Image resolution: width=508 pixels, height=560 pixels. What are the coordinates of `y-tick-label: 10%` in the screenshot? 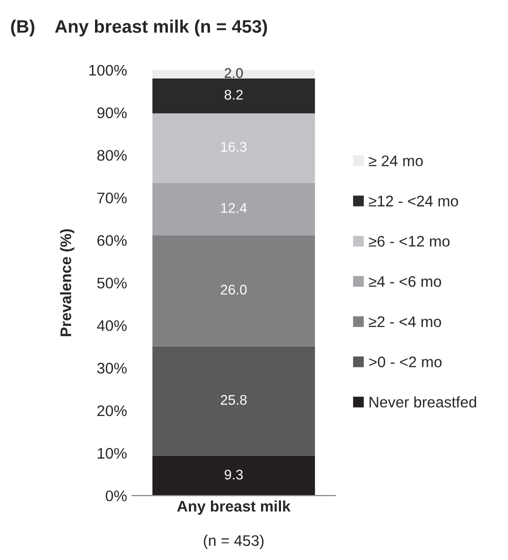 It's located at (112, 453).